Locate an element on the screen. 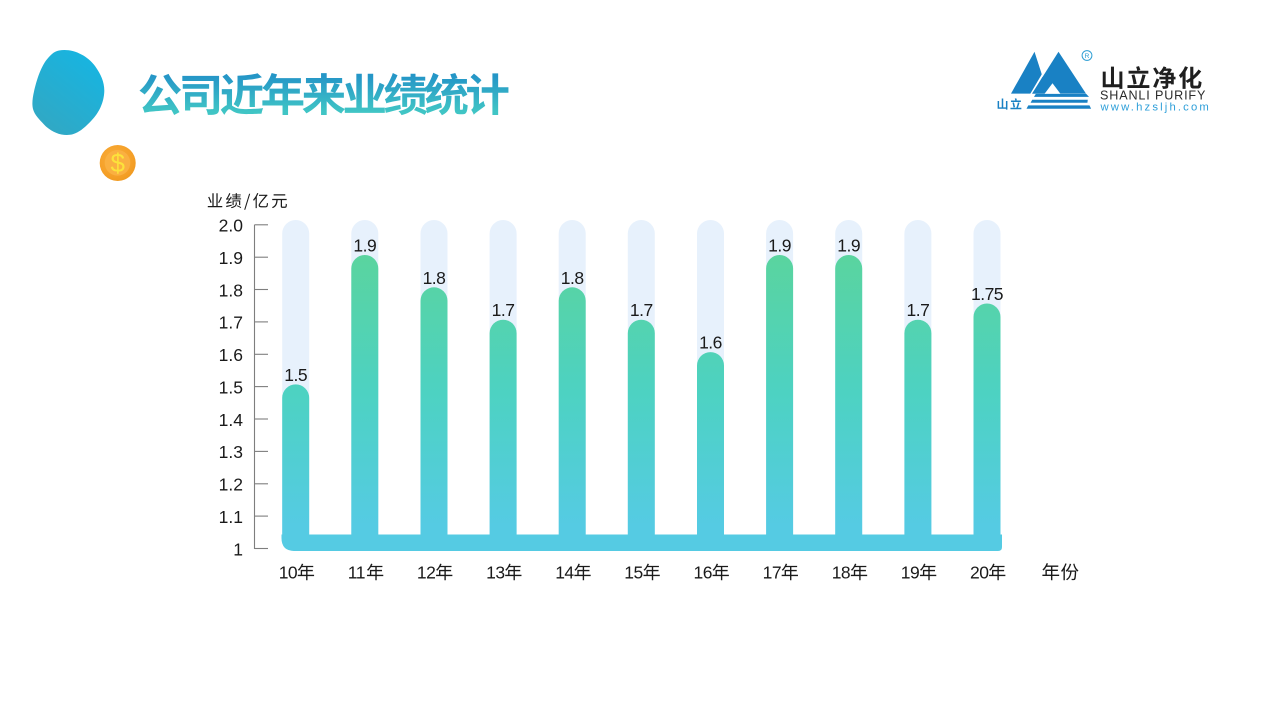 Image resolution: width=1280 pixels, height=720 pixels. svg-text: 1 is located at coordinates (238, 549).